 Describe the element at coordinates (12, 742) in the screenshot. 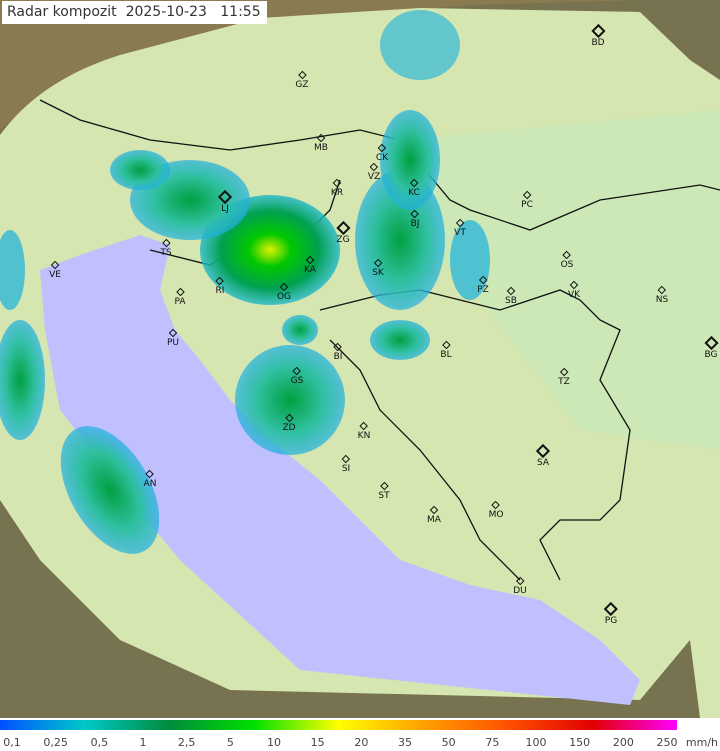

I see `legend-tick: 0,1` at that location.